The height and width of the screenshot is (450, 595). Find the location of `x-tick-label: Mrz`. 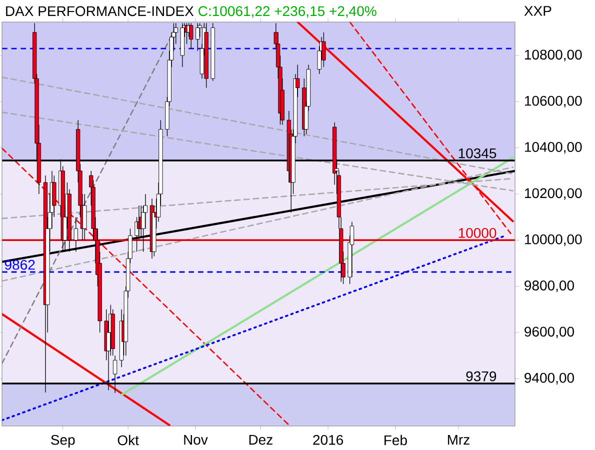

x-tick-label: Mrz is located at coordinates (459, 439).